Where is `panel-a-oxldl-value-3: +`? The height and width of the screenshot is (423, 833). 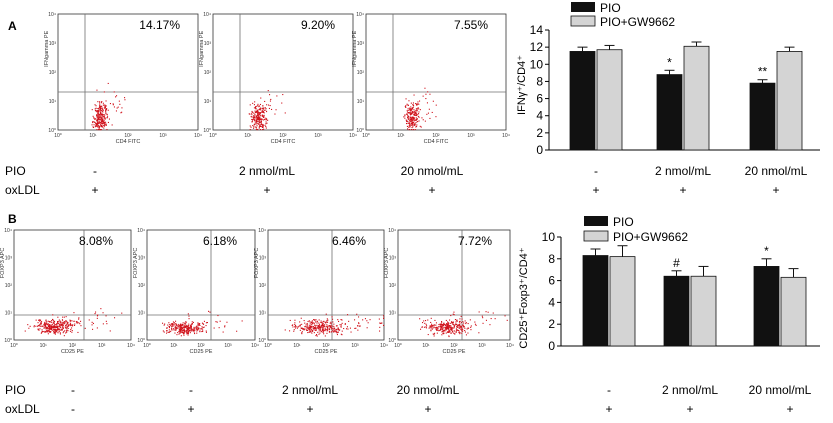
panel-a-oxldl-value-3: + is located at coordinates (431, 190).